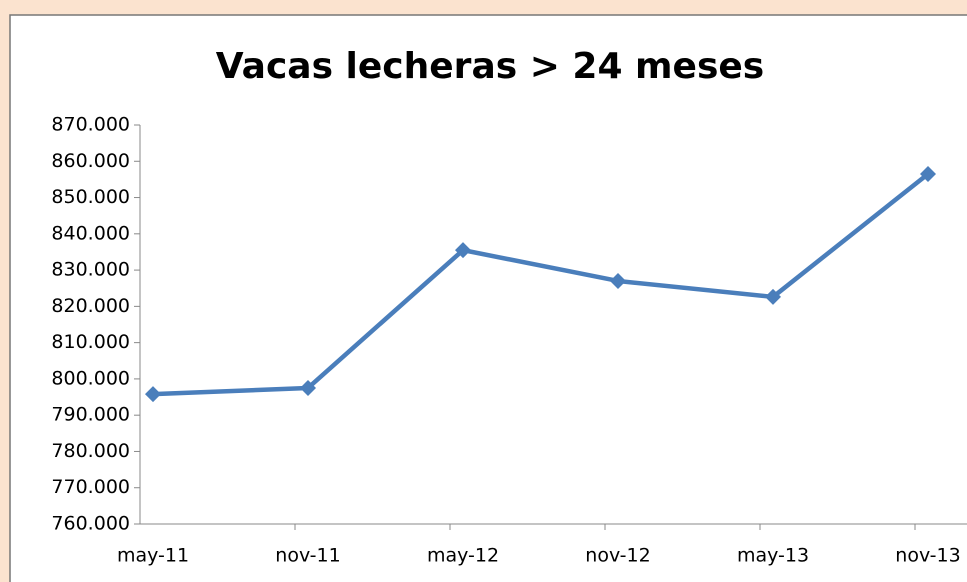 This screenshot has height=582, width=967. I want to click on y-tick-label: 800.000, so click(90, 378).